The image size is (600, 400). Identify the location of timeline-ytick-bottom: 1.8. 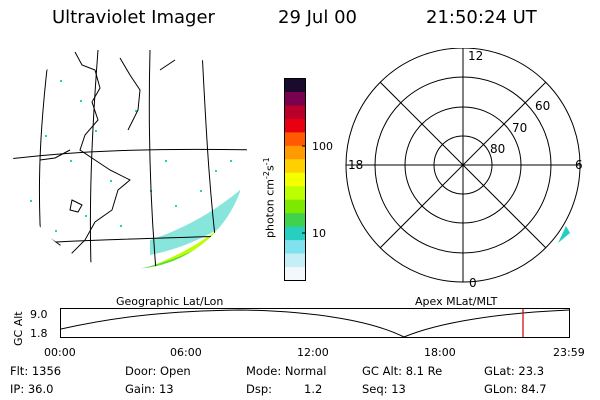
(39, 333).